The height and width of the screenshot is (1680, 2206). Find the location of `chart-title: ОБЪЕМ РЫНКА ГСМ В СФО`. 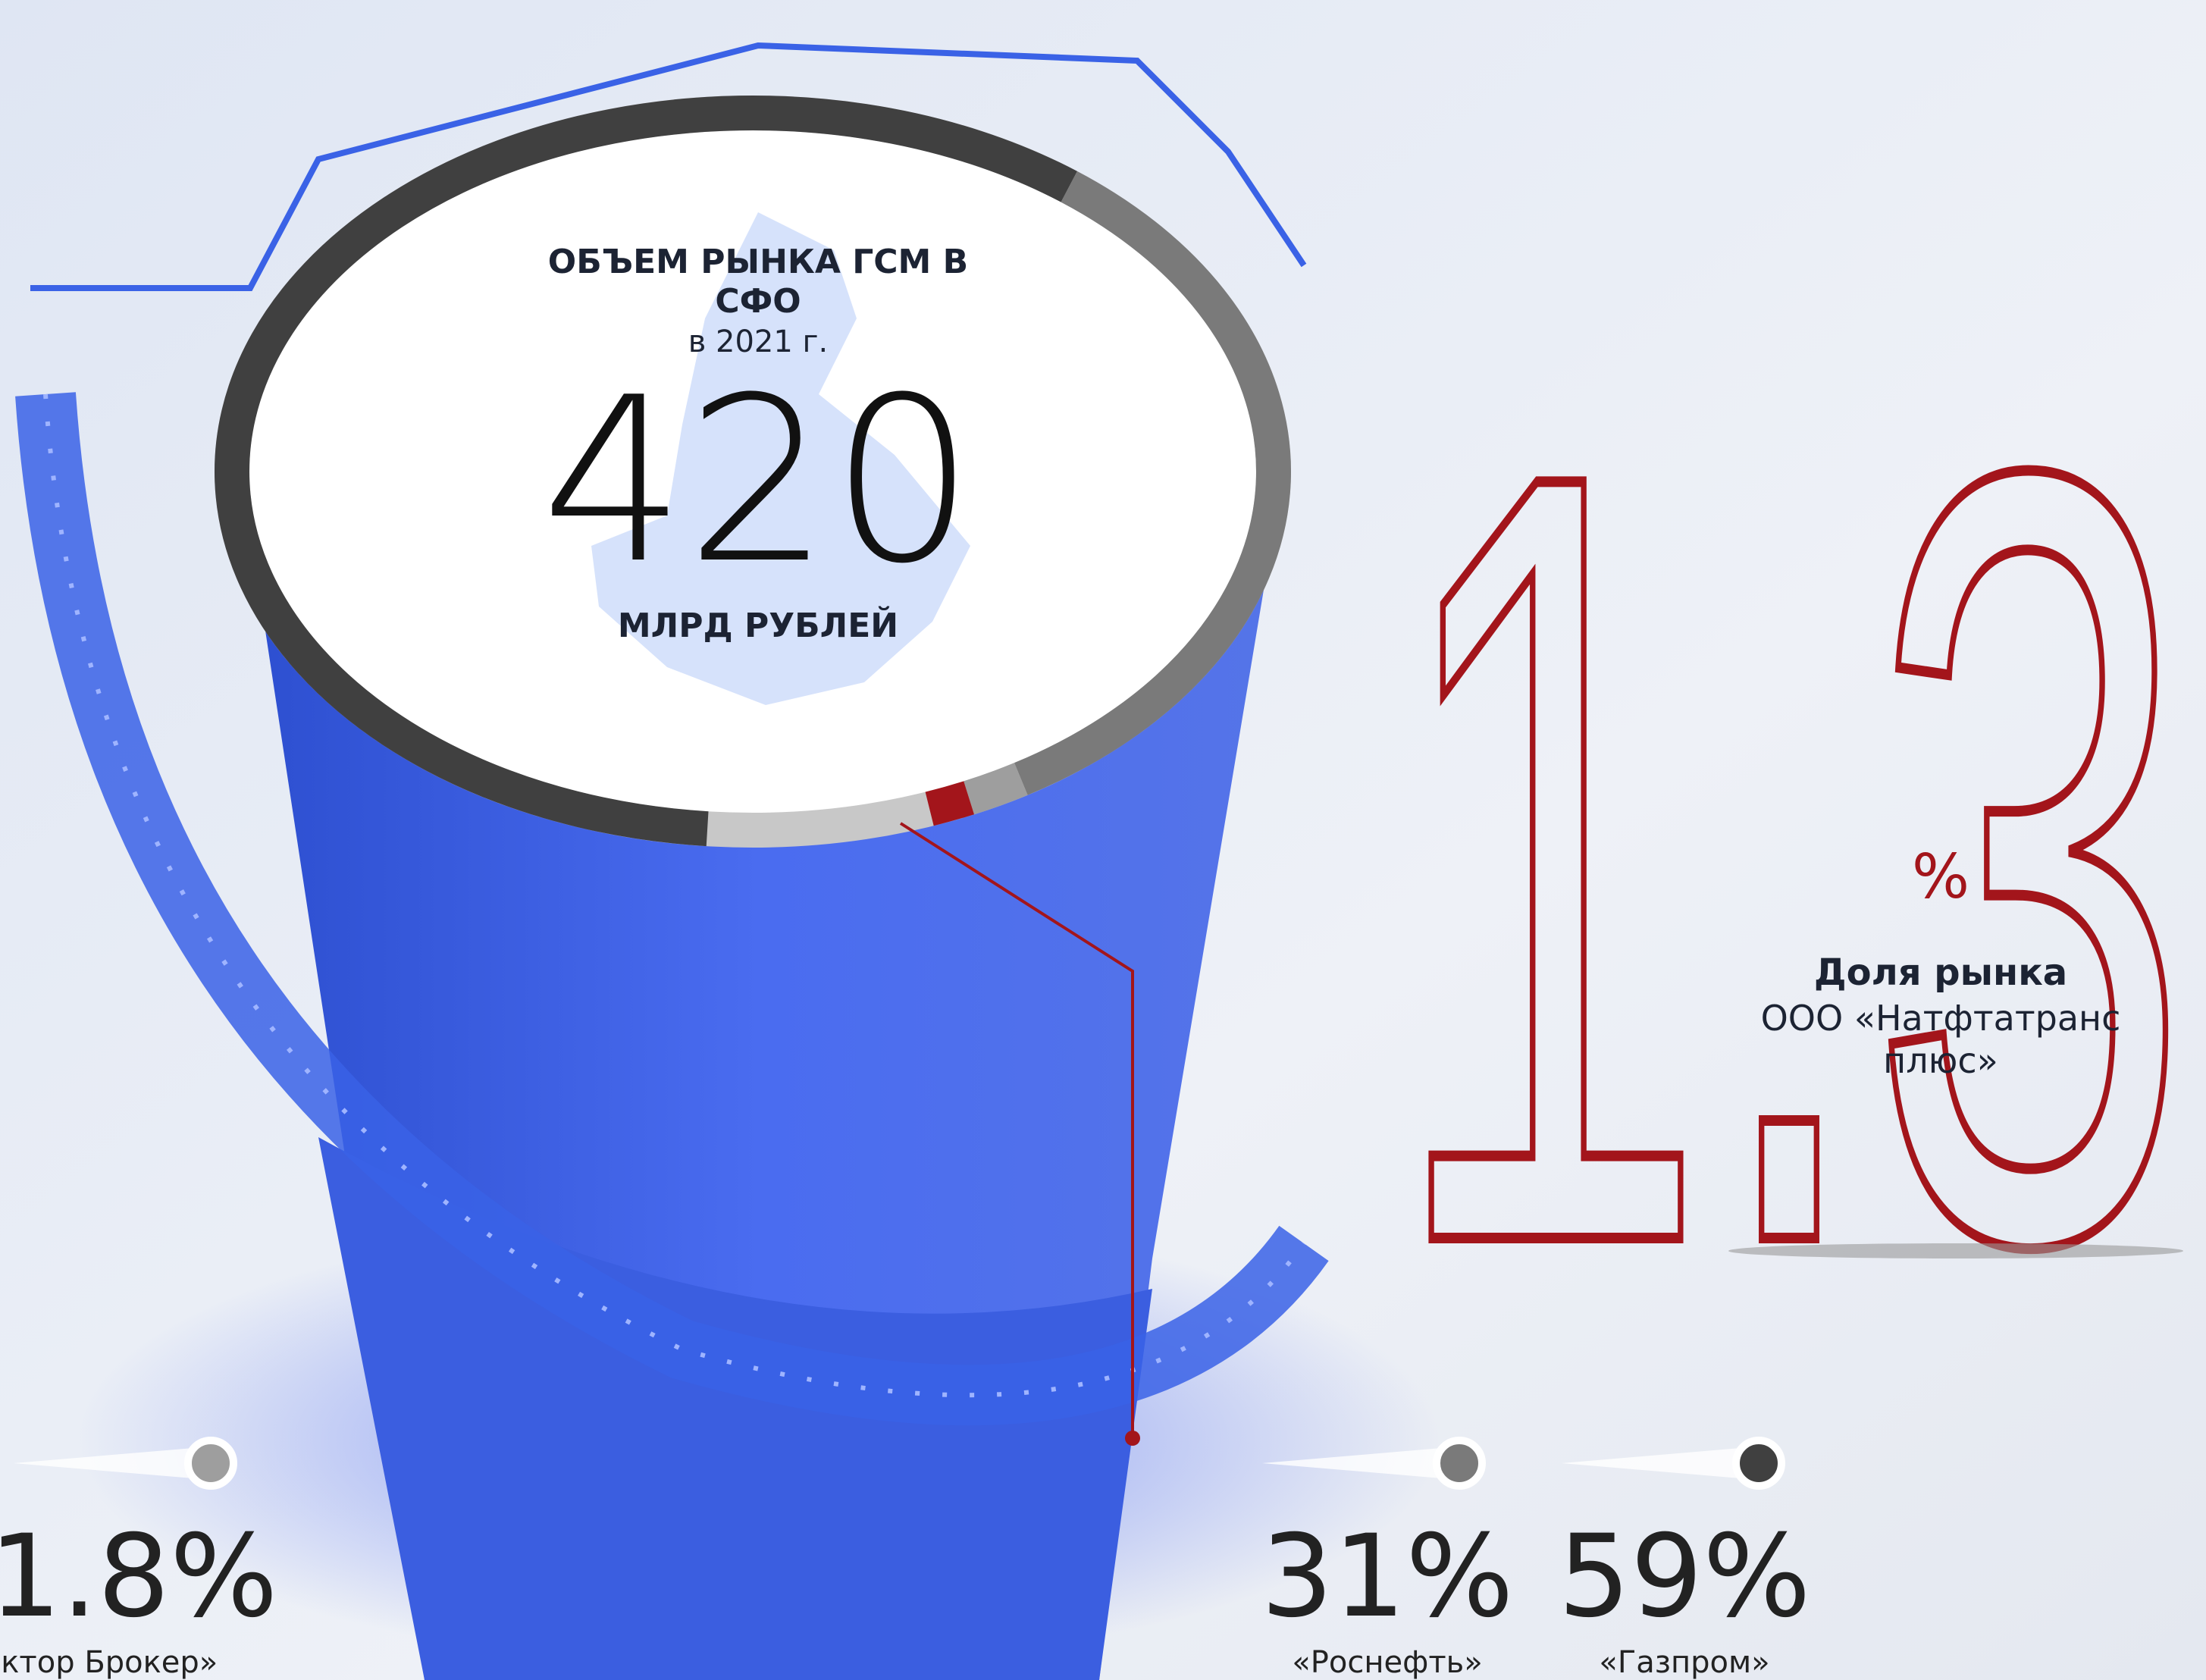

chart-title: ОБЪЕМ РЫНКА ГСМ В СФО is located at coordinates (758, 282).